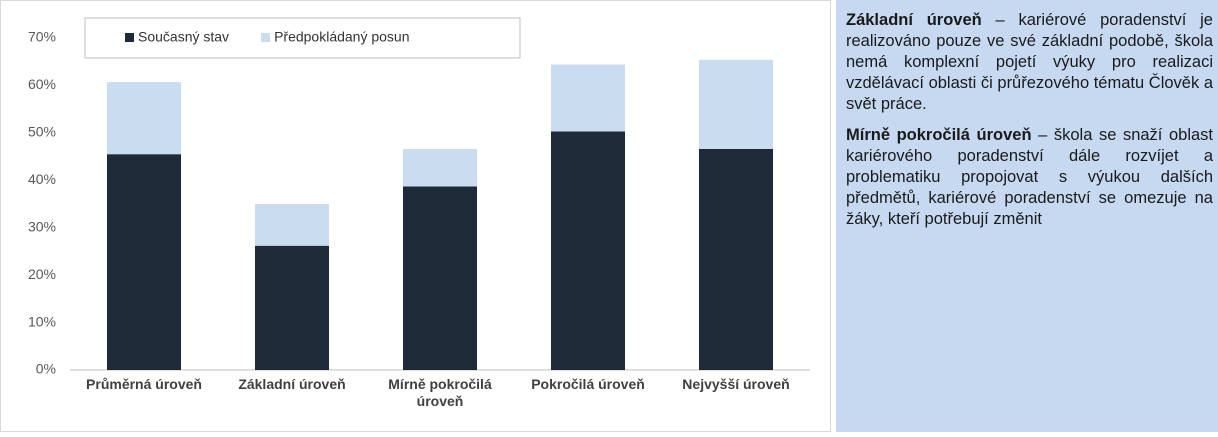 The width and height of the screenshot is (1218, 437). Describe the element at coordinates (42, 37) in the screenshot. I see `y-tick-label: 70%` at that location.